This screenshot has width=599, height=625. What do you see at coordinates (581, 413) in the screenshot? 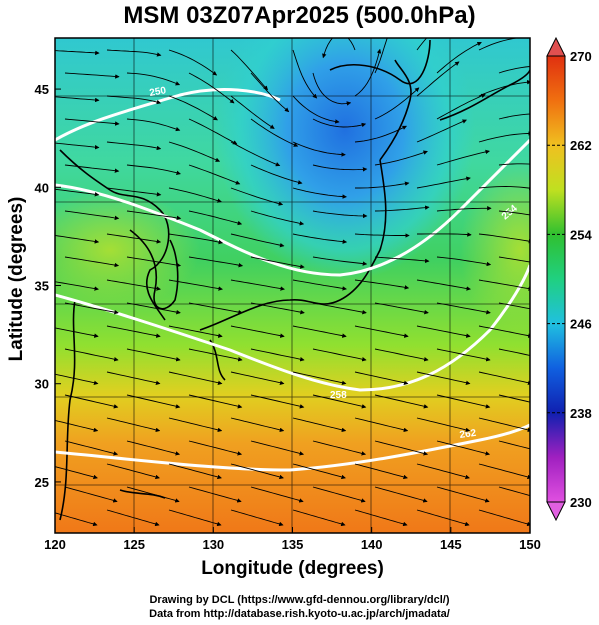
I see `colorbar-tick-label: 238` at bounding box center [581, 413].